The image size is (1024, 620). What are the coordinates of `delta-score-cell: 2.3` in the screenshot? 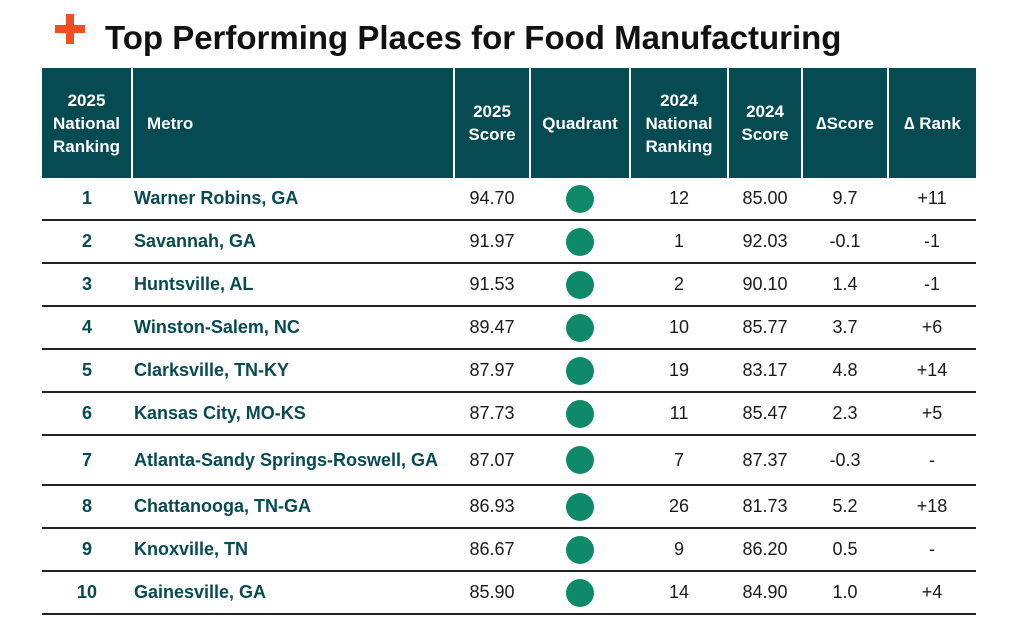 It's located at (845, 414).